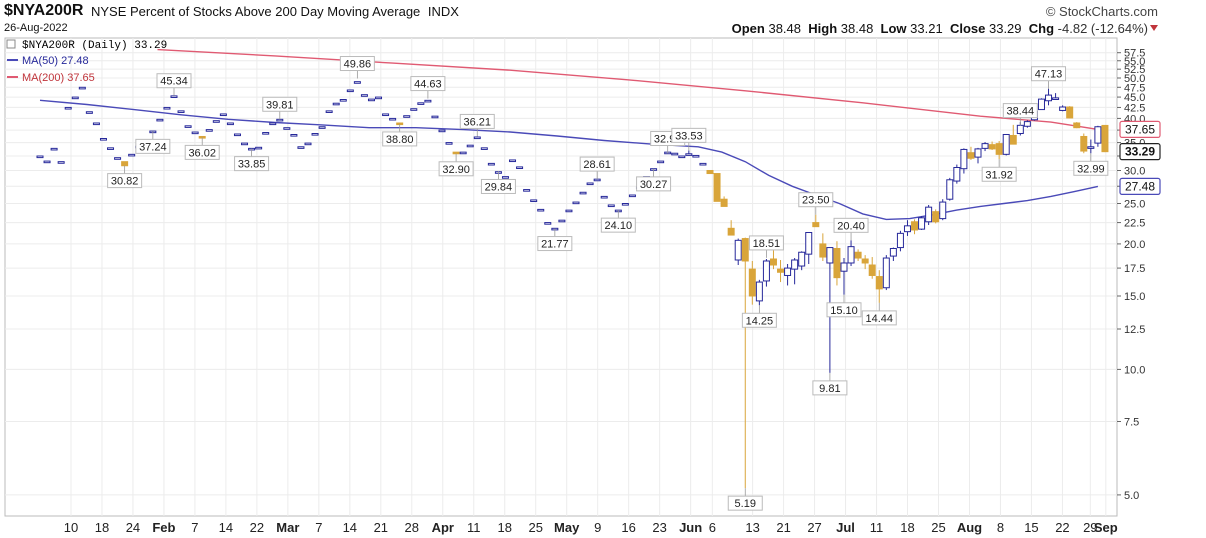 The image size is (1206, 538). What do you see at coordinates (1134, 88) in the screenshot?
I see `y-tick-label: 47.5` at bounding box center [1134, 88].